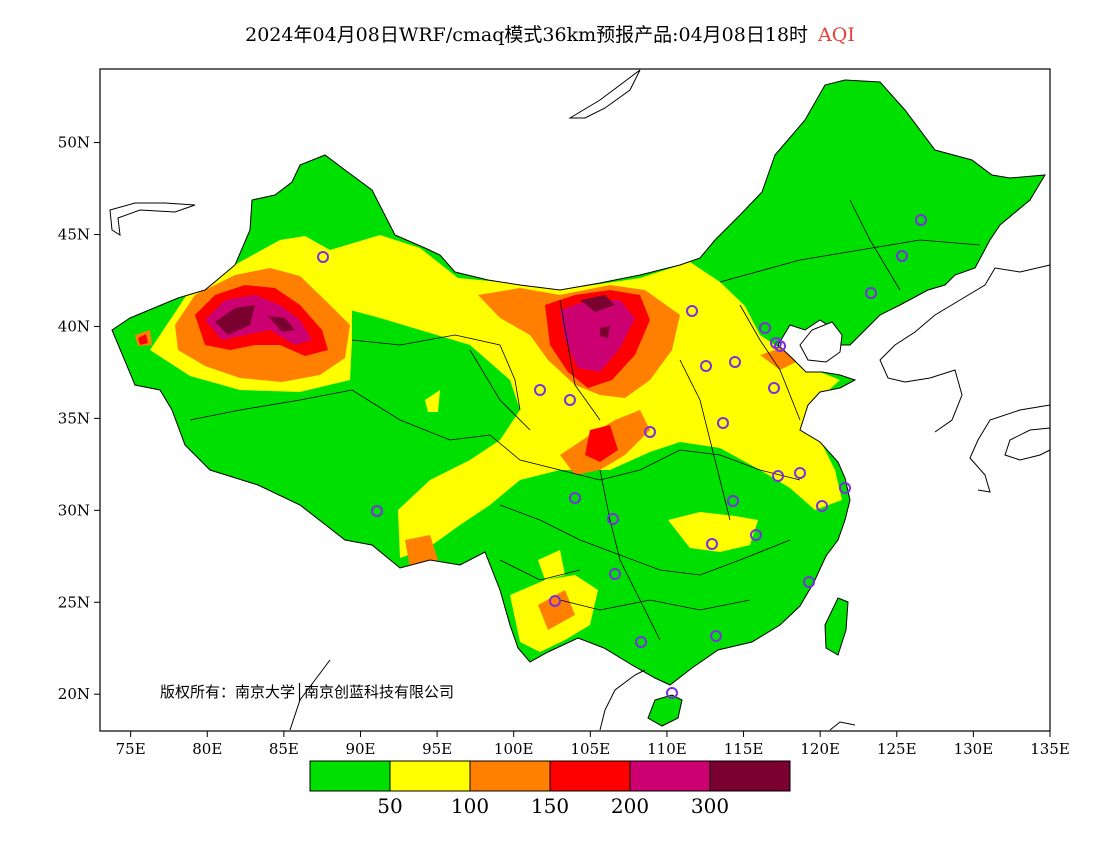  I want to click on lat-tick-label: 35N, so click(74, 418).